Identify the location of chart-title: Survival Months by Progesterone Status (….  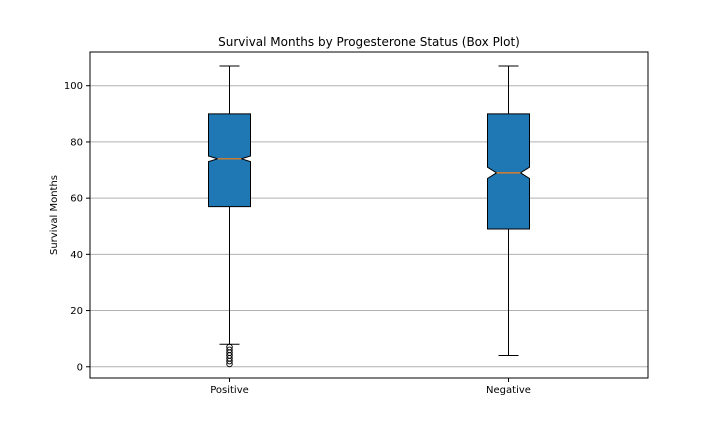
(369, 42).